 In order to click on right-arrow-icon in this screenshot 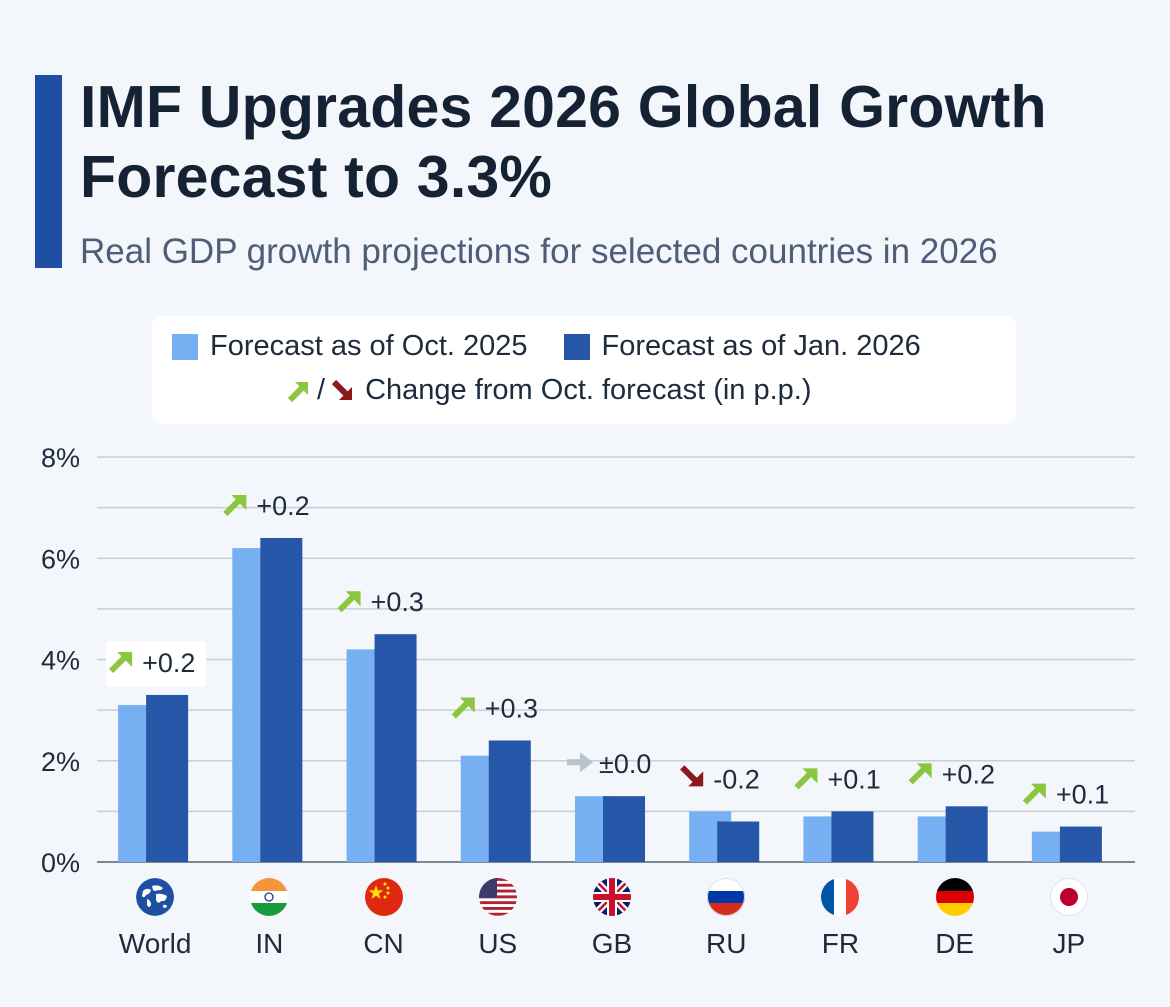, I will do `click(580, 762)`.